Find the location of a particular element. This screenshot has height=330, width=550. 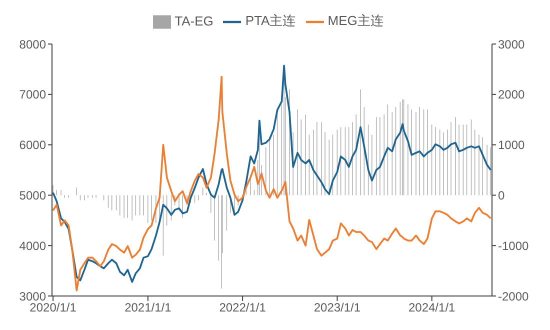

x-tick-label: 2021/1/1 is located at coordinates (148, 307).